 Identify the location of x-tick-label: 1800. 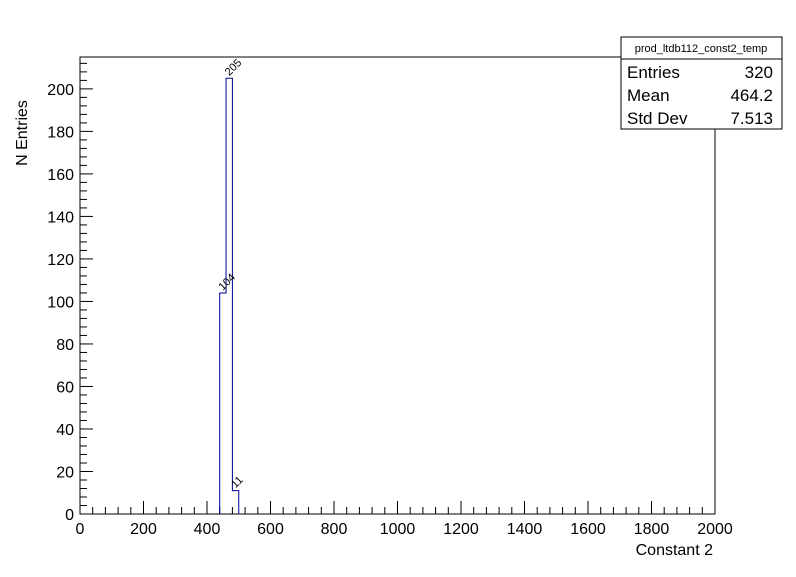
(652, 529).